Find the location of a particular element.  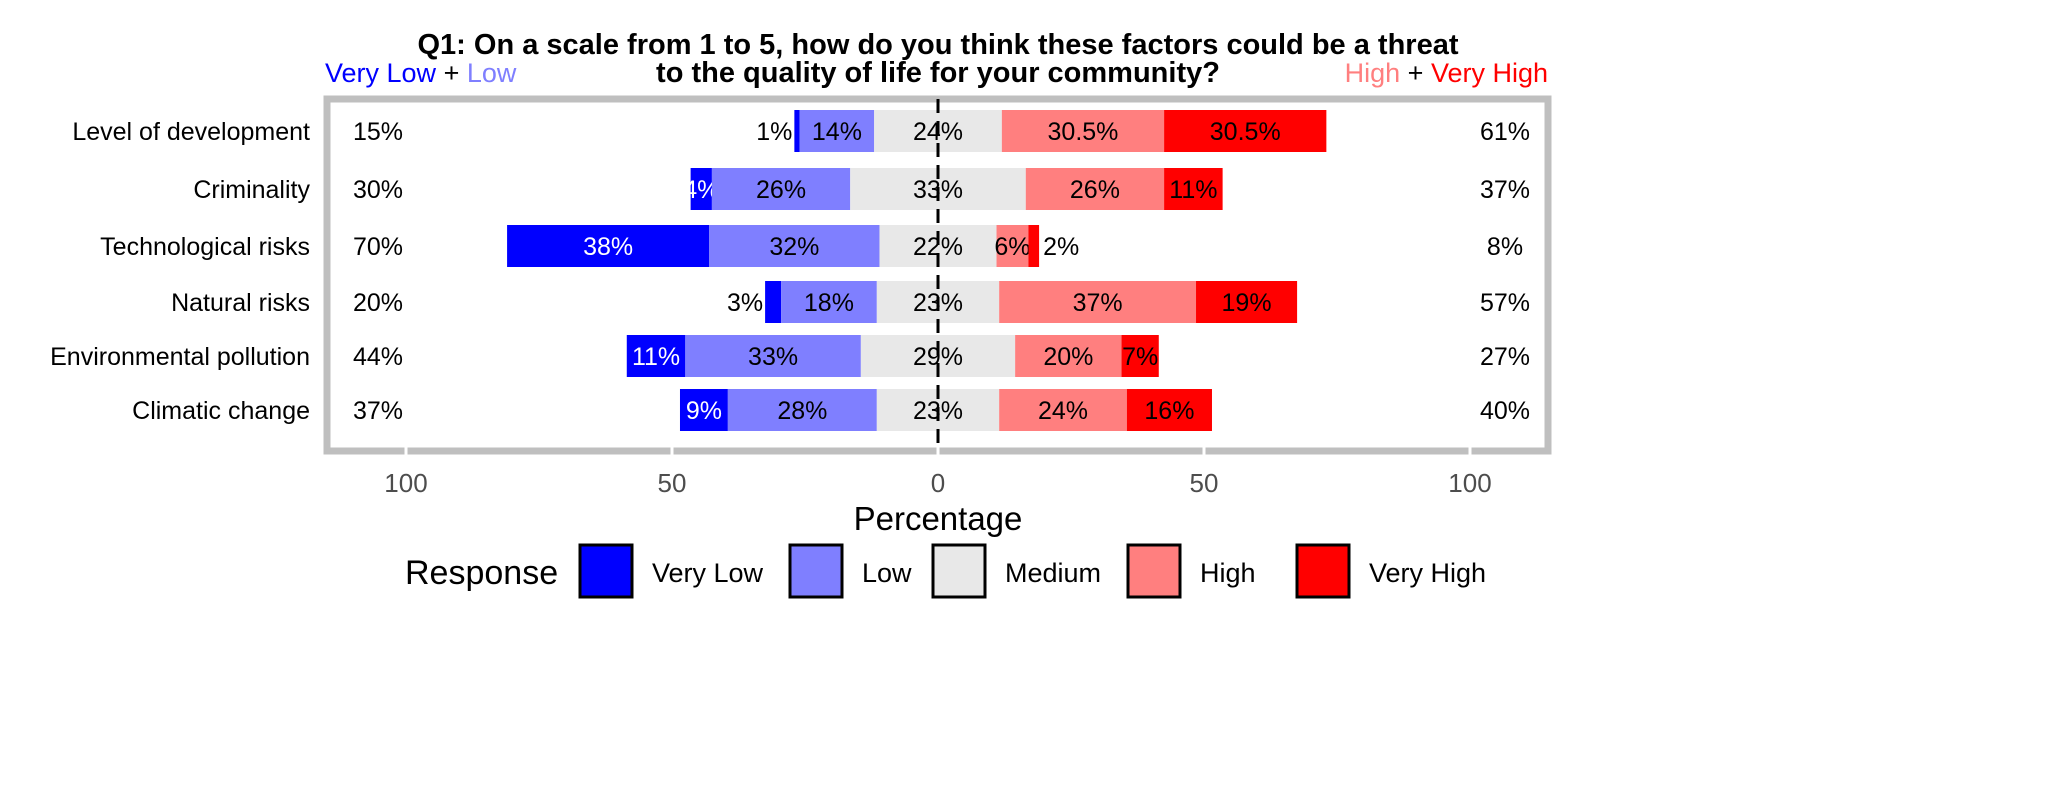

legend-key-medium is located at coordinates (959, 571).